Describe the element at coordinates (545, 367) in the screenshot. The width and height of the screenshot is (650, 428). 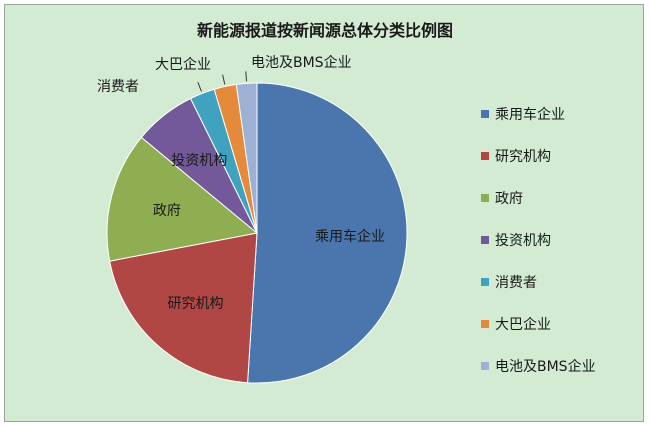
I see `legend-label: 电池及BMS企业` at that location.